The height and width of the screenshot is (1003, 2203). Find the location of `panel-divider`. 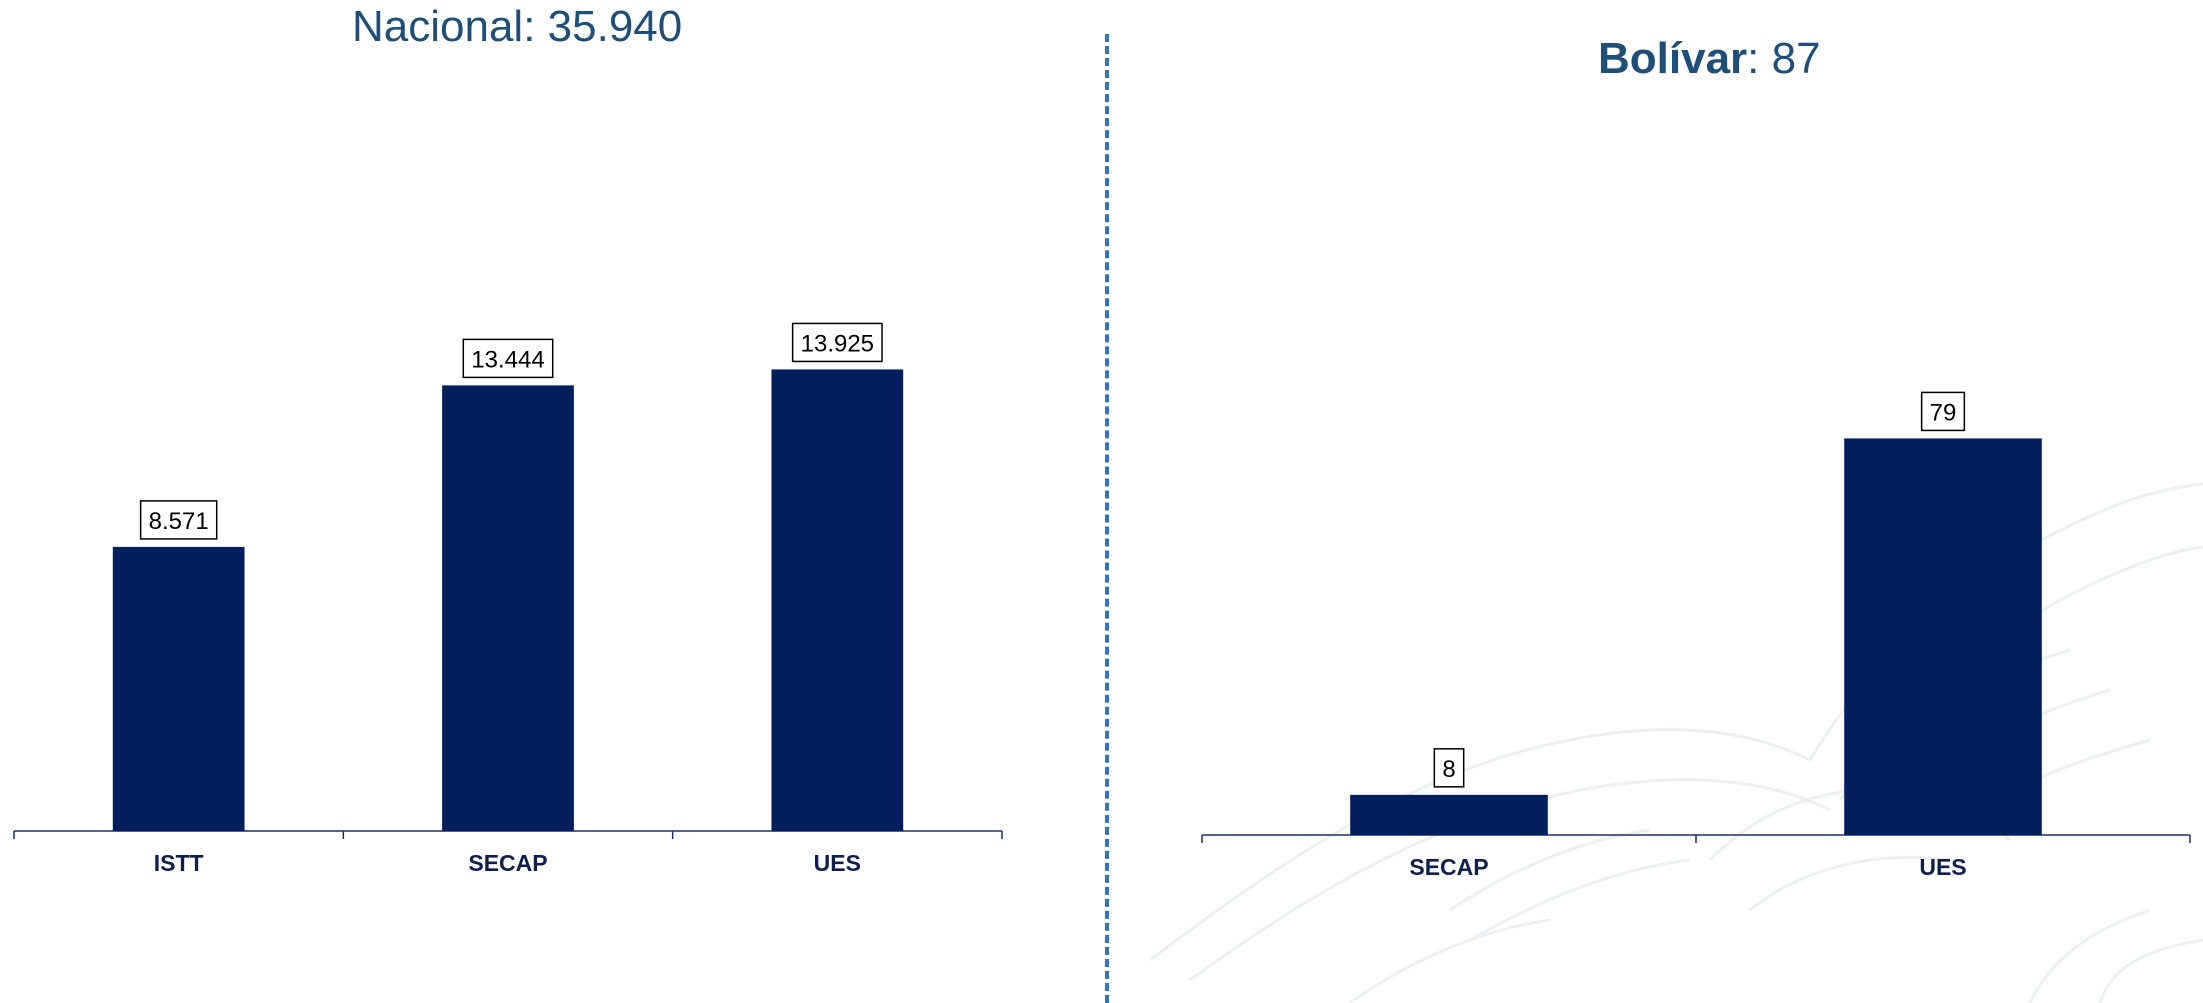

panel-divider is located at coordinates (1107, 518).